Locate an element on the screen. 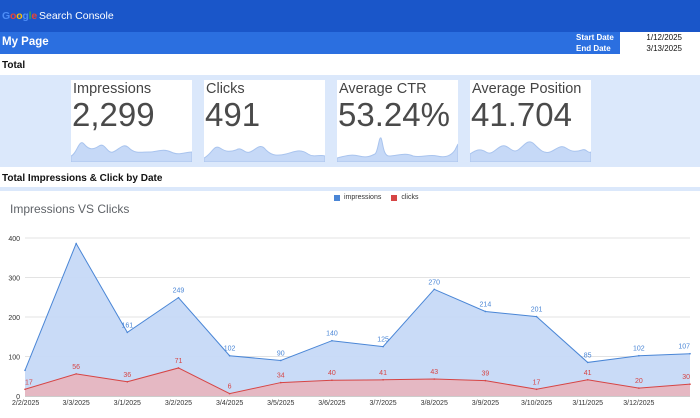 The image size is (700, 418). x-tick-label: 3/1/2025 is located at coordinates (127, 403).